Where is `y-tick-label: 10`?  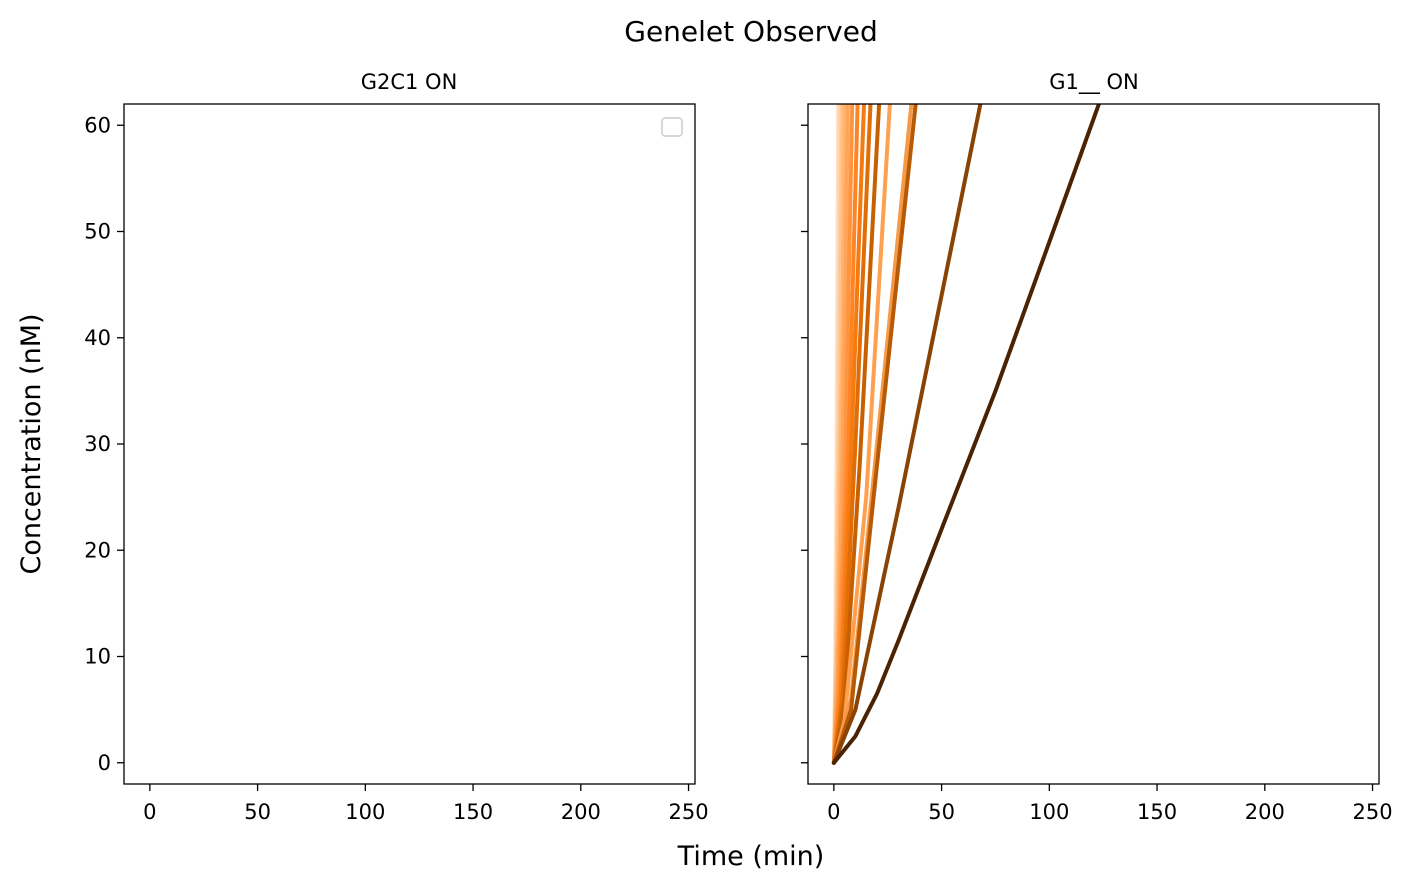
y-tick-label: 10 is located at coordinates (97, 657).